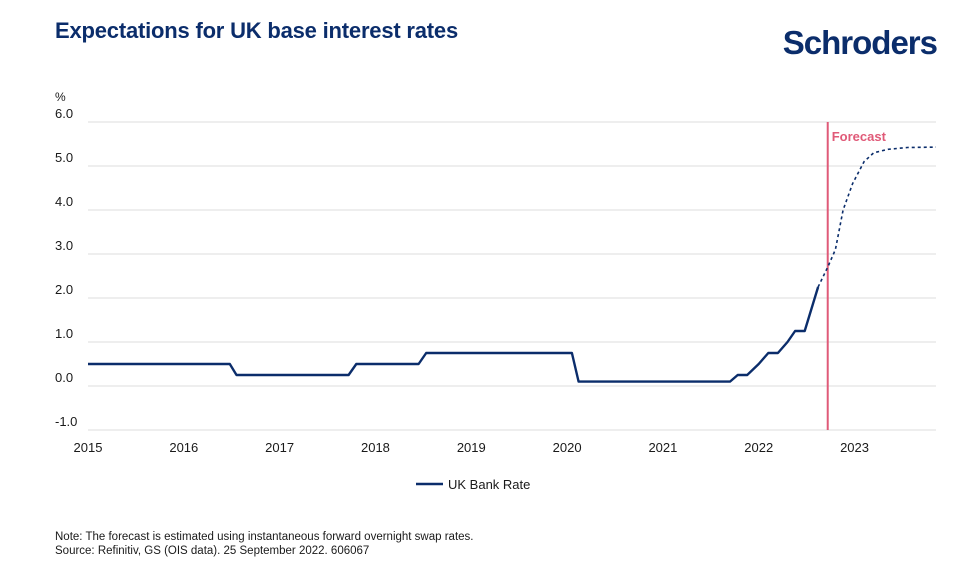 This screenshot has height=577, width=963. I want to click on y-tick-label: 3.0, so click(64, 245).